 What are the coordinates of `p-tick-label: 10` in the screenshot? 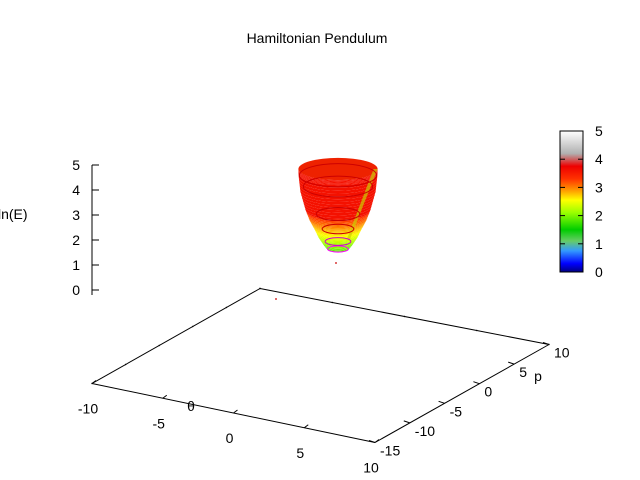 It's located at (562, 353).